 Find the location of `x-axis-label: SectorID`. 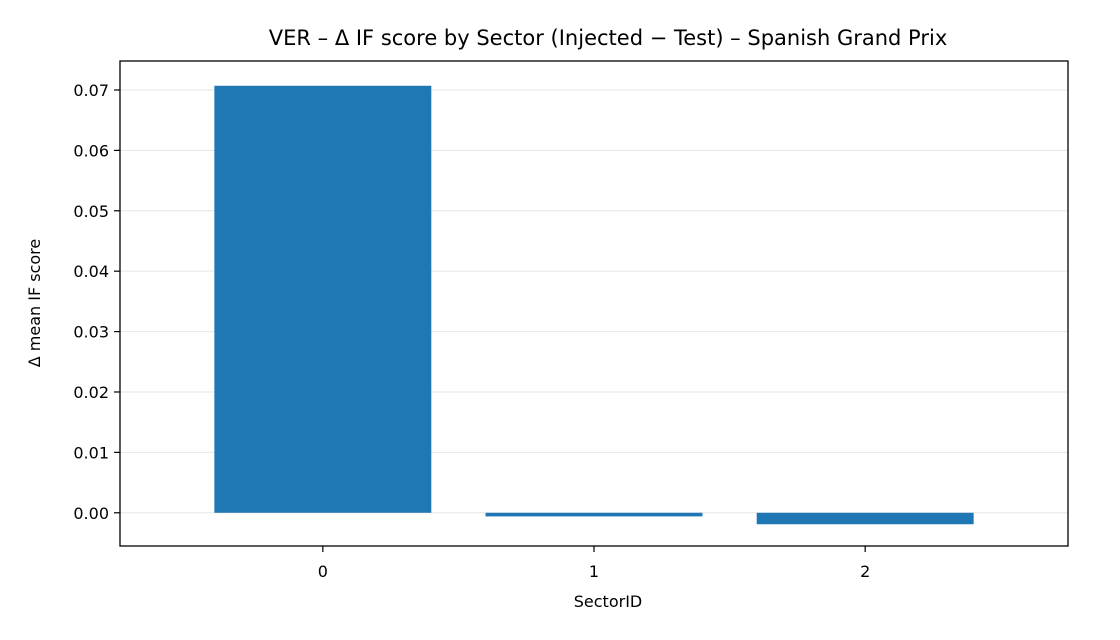

x-axis-label: SectorID is located at coordinates (608, 601).